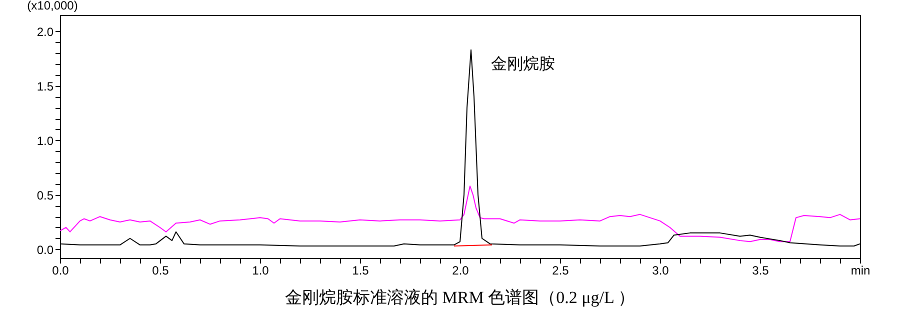 This screenshot has width=905, height=324. Describe the element at coordinates (523, 63) in the screenshot. I see `annotation: 金刚烷胺` at that location.